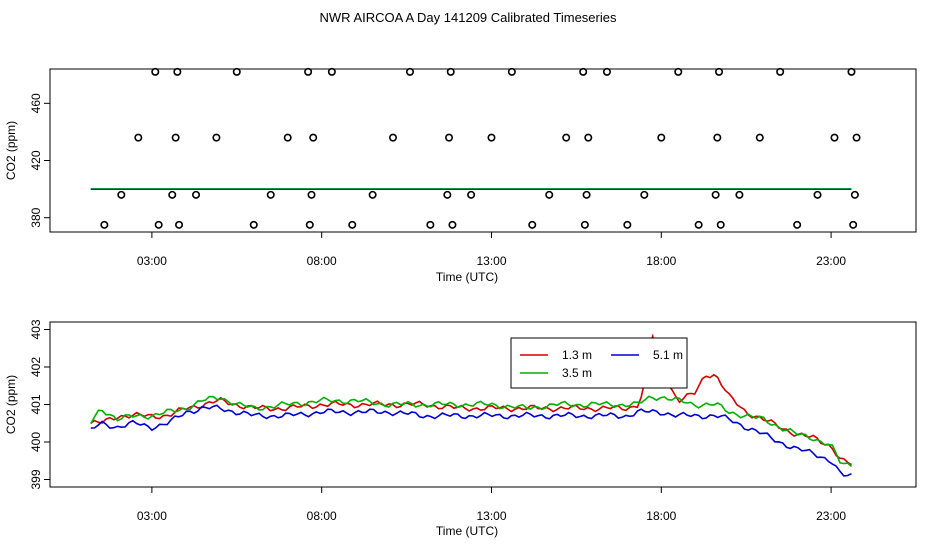  What do you see at coordinates (36, 103) in the screenshot?
I see `y-tick-label: 460` at bounding box center [36, 103].